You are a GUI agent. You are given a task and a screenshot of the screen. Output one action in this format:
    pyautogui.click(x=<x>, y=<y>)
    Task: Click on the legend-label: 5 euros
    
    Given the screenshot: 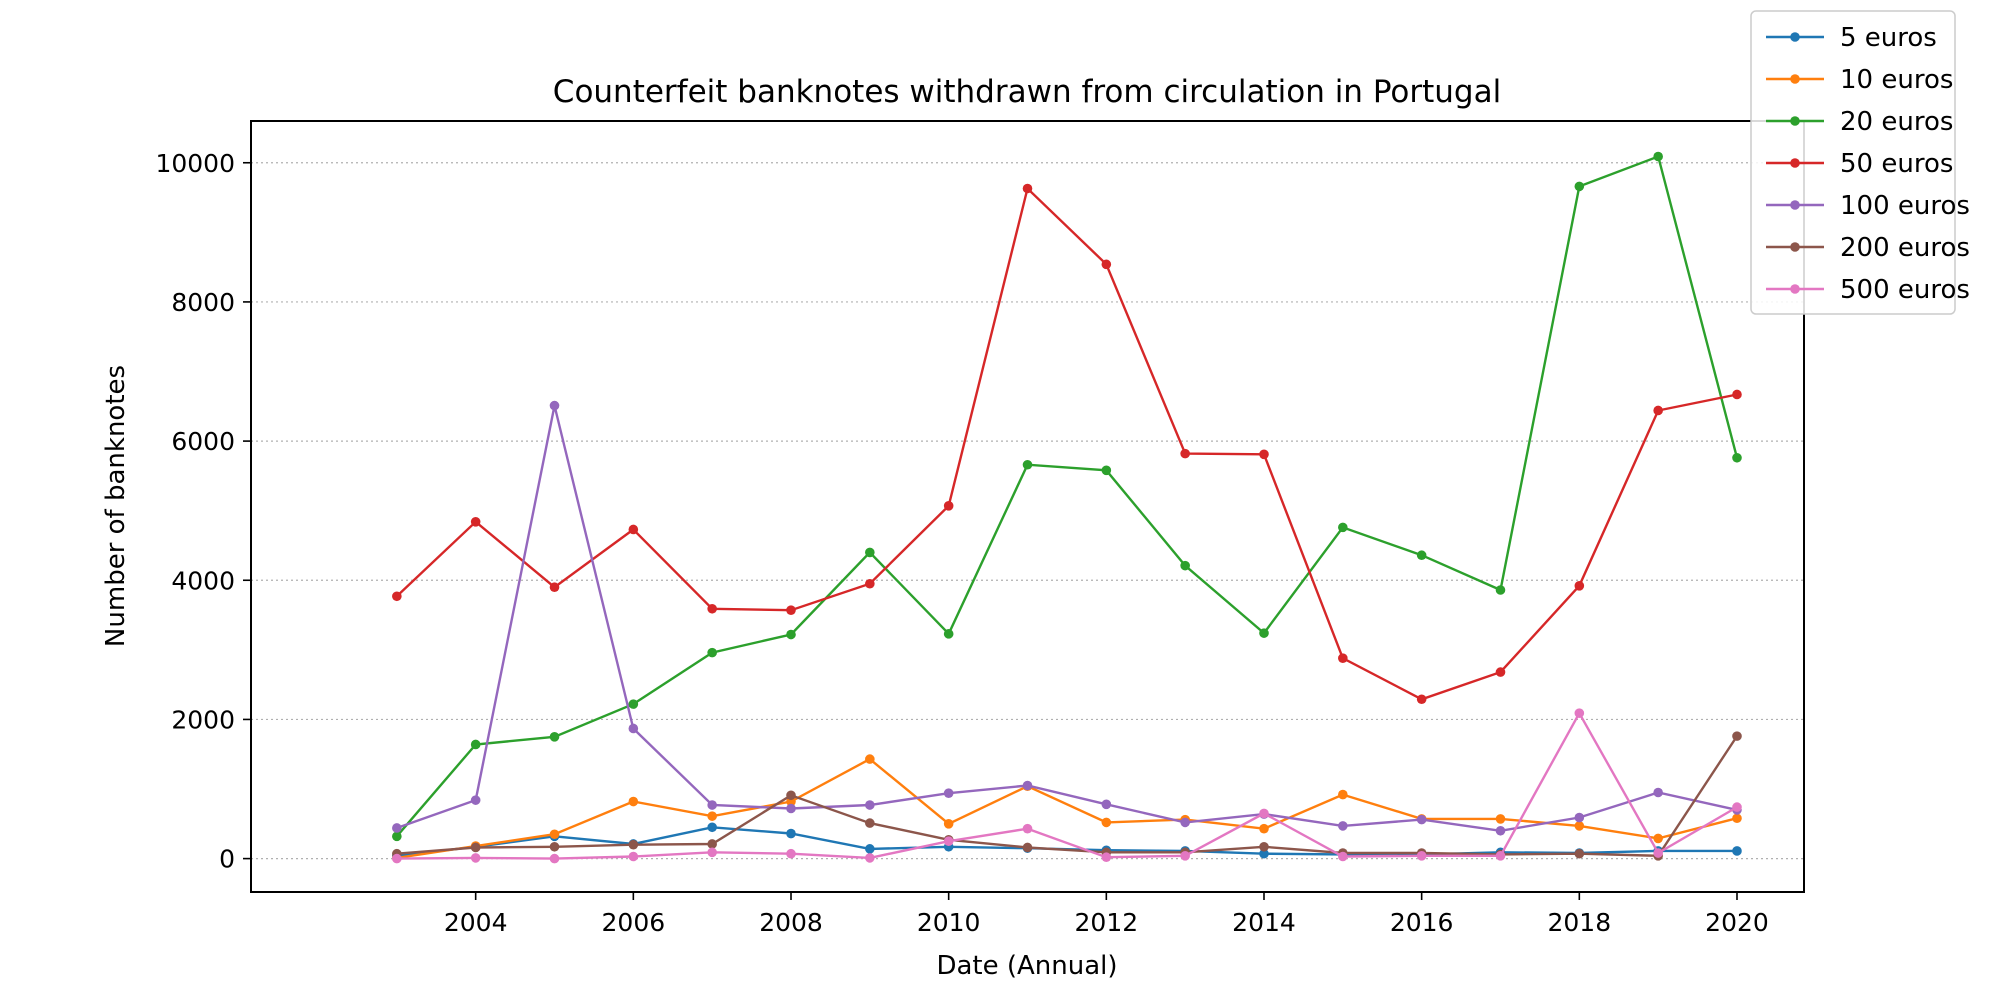 What is the action you would take?
    pyautogui.click(x=1888, y=38)
    